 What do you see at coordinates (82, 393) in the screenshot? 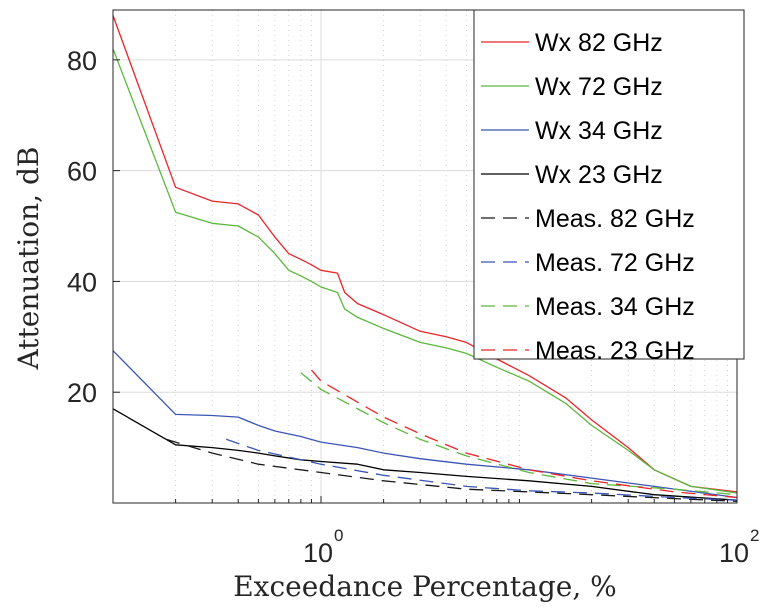
I see `y-tick-label: 20` at bounding box center [82, 393].